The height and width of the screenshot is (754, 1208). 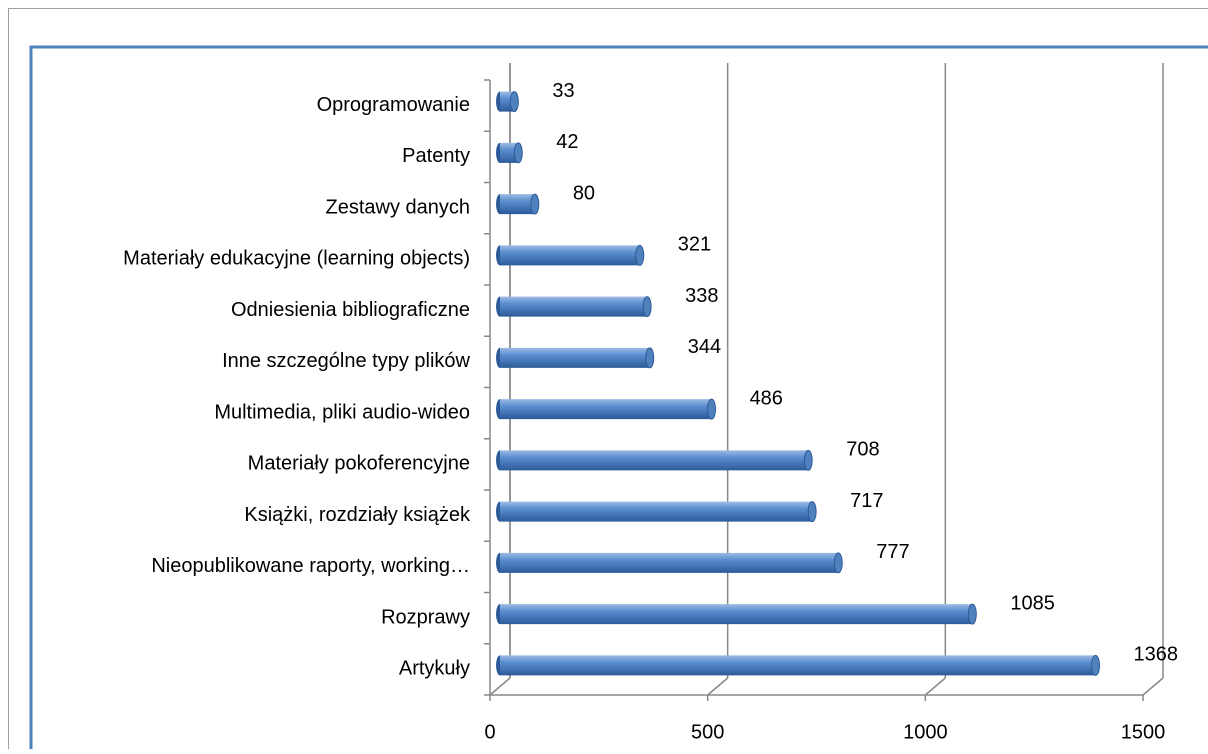 I want to click on y-tick-label: Książki, rozdziały książek, so click(x=357, y=515).